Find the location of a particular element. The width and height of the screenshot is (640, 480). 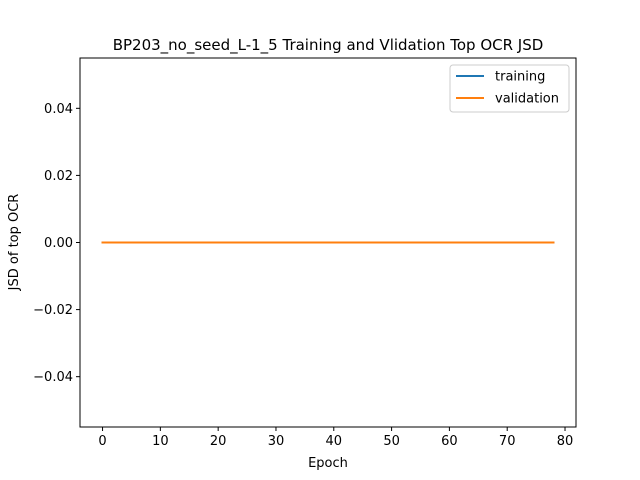

y-tick-label: 0.00 is located at coordinates (58, 243).